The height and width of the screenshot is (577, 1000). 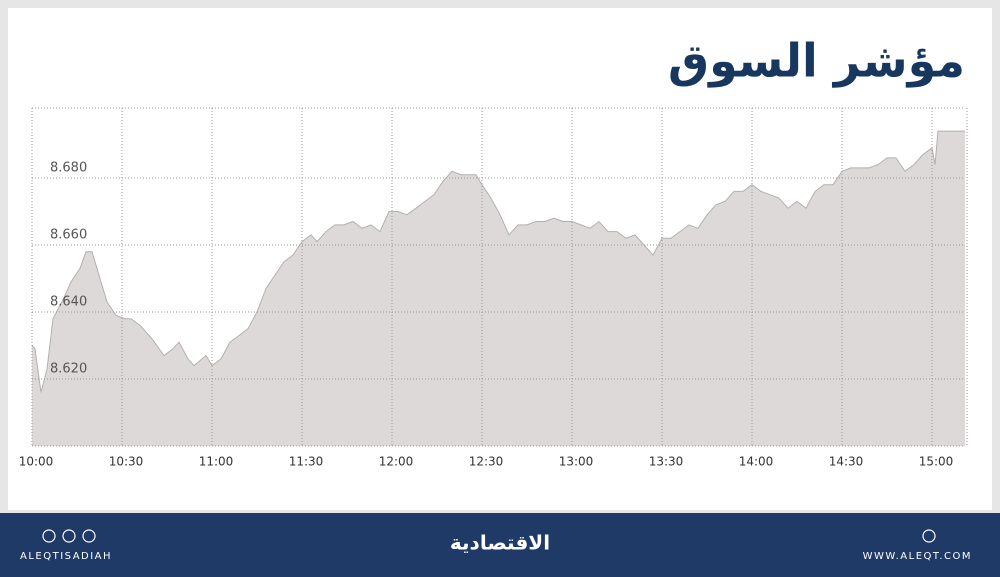 What do you see at coordinates (396, 462) in the screenshot?
I see `x-tick-label: 12:00` at bounding box center [396, 462].